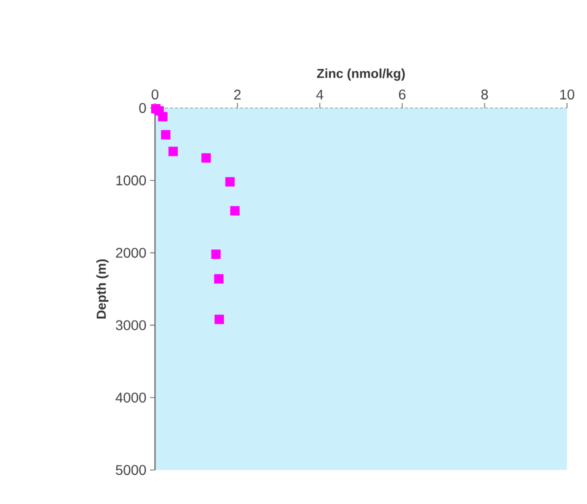  I want to click on x-tick-label: 4, so click(320, 95).